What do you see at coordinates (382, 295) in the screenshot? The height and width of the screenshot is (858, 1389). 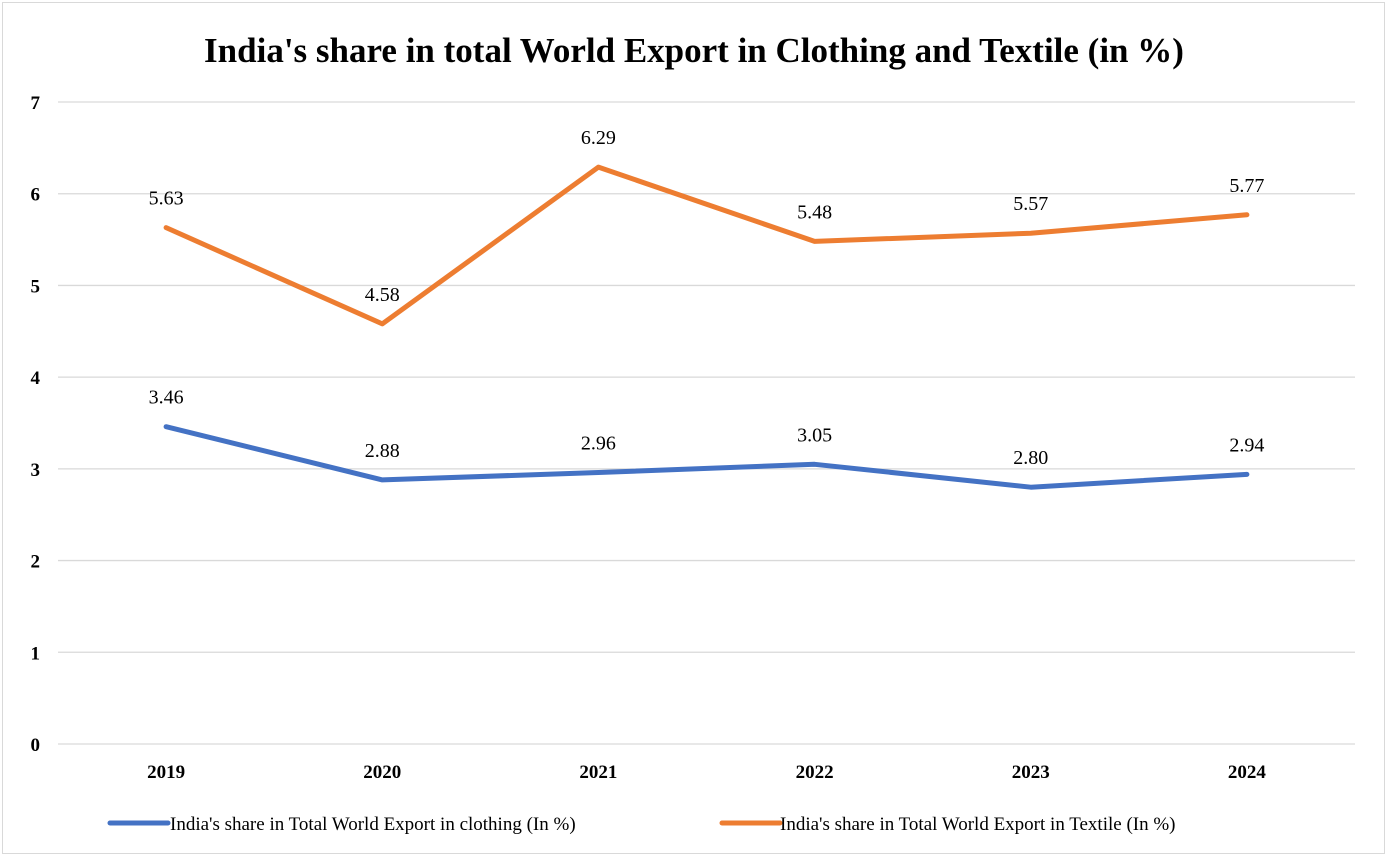 I see `data-label: 4.58` at bounding box center [382, 295].